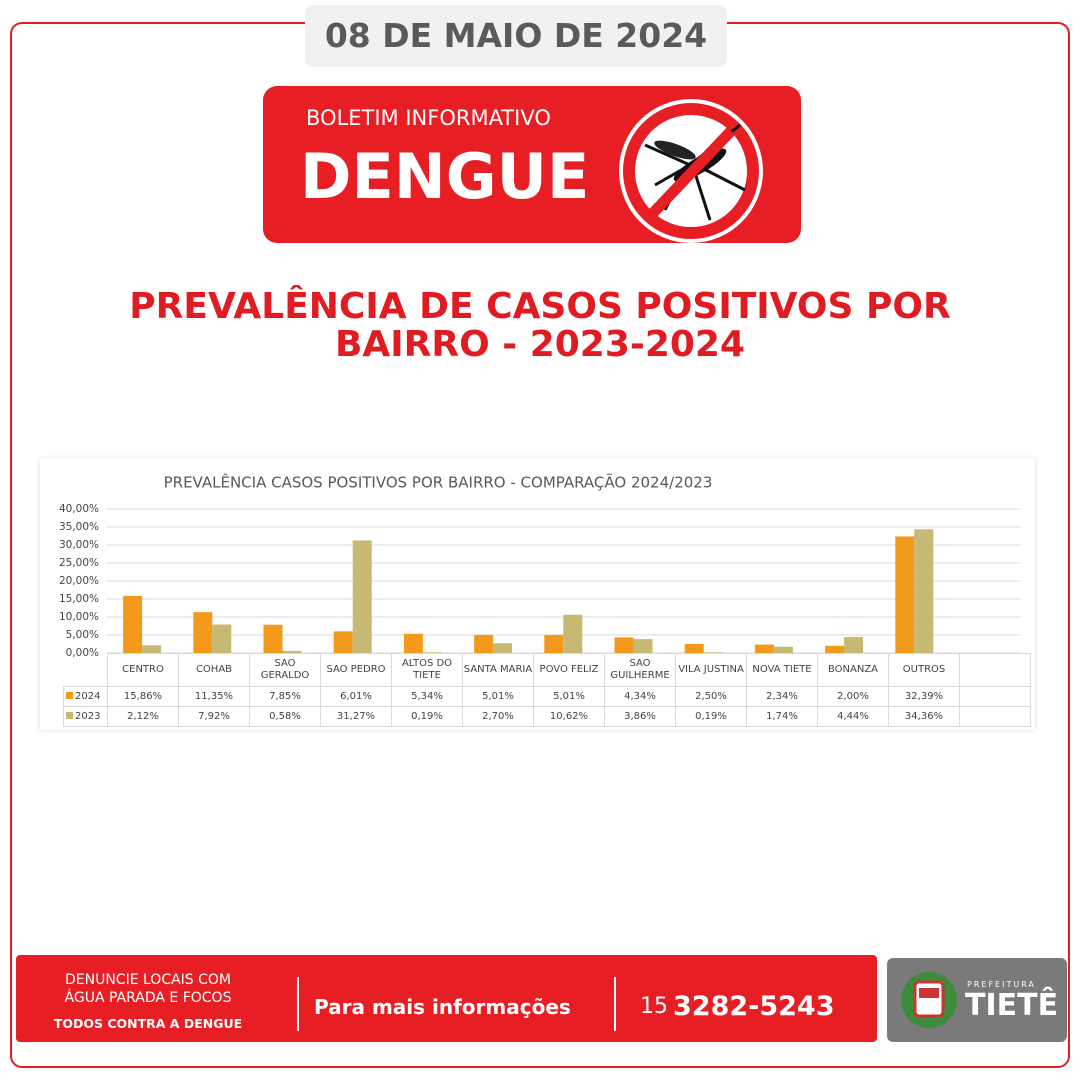 This screenshot has height=1080, width=1080. What do you see at coordinates (79, 527) in the screenshot?
I see `y-tick-label: 35,00%` at bounding box center [79, 527].